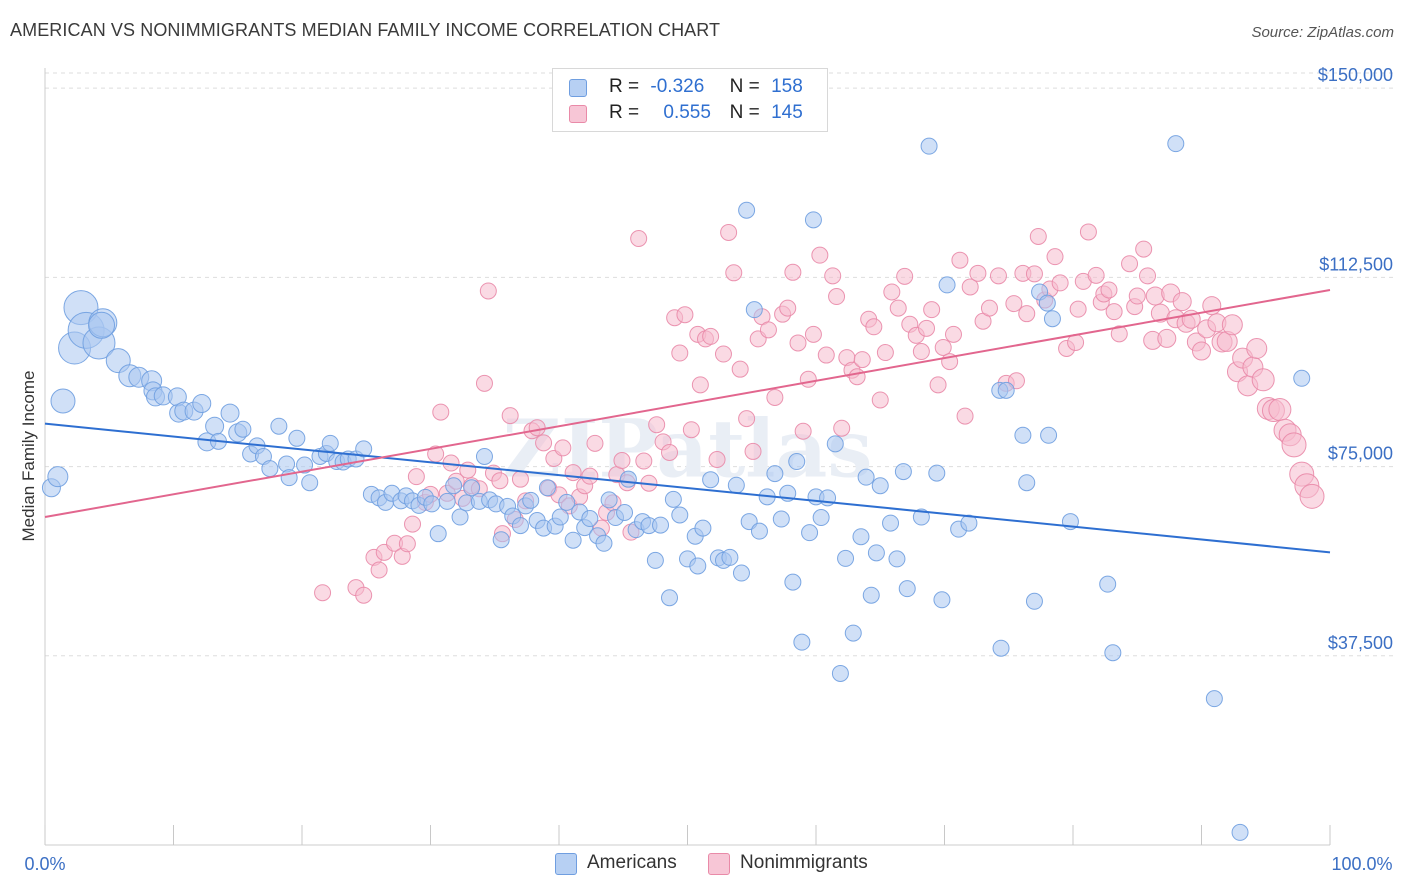 This screenshot has width=1406, height=892. I want to click on legend-item-nonimmigrants: Nonimmigrants, so click(788, 863).